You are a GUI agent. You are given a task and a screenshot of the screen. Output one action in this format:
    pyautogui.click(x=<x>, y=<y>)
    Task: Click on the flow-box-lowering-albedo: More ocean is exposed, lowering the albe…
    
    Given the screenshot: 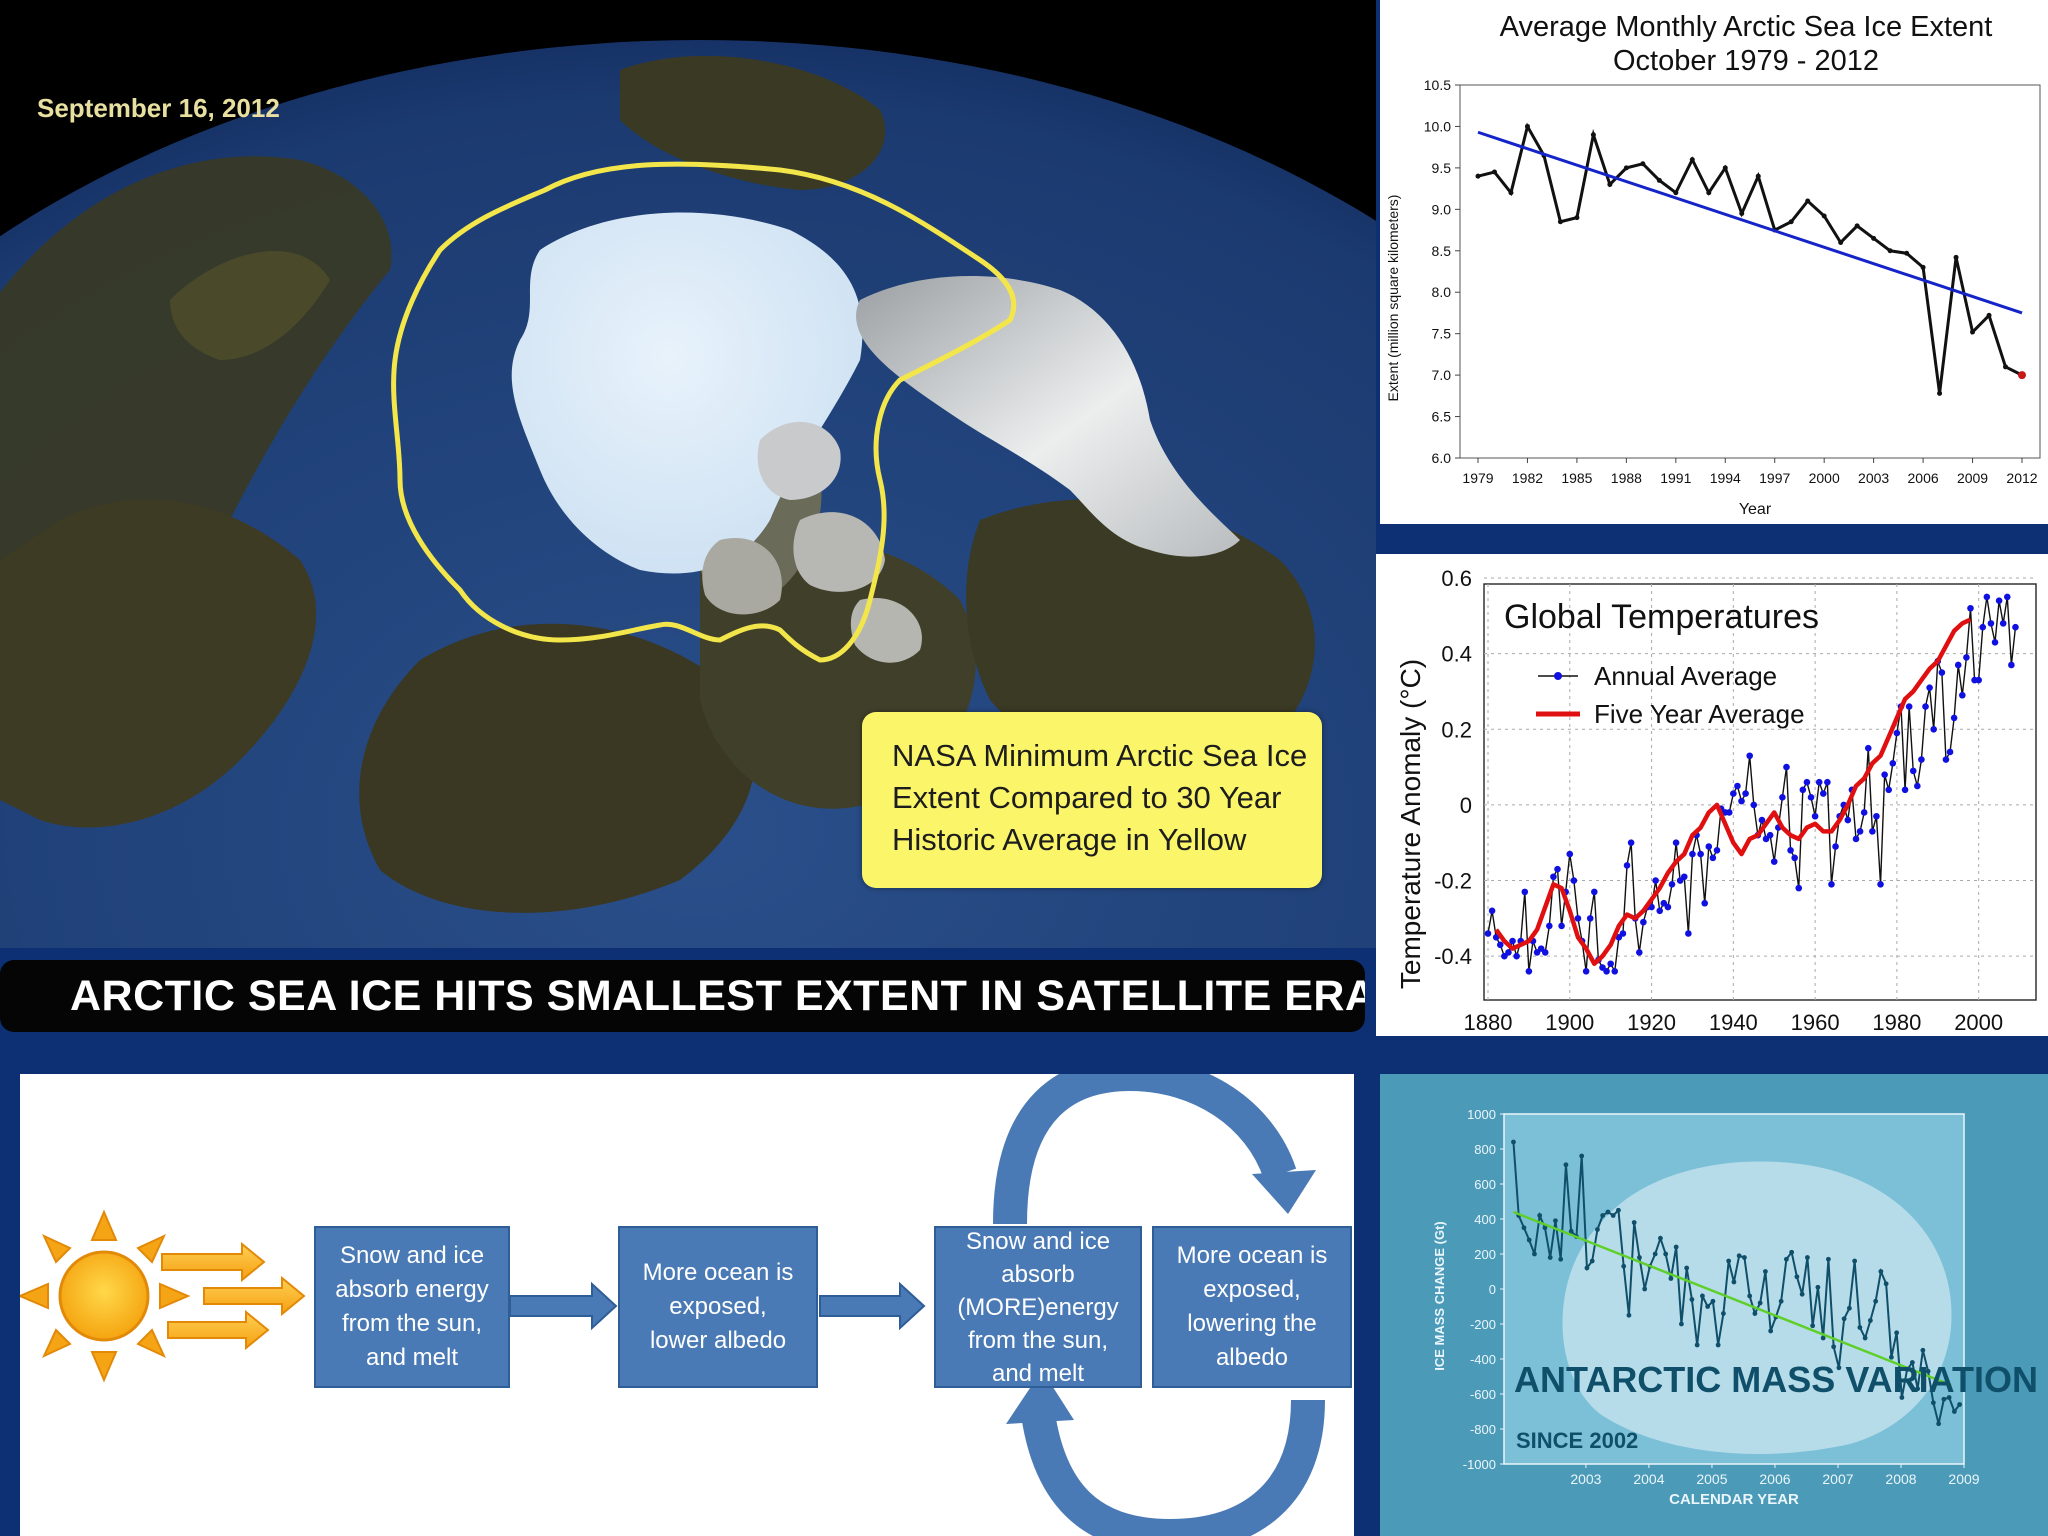 What is the action you would take?
    pyautogui.click(x=1252, y=1307)
    